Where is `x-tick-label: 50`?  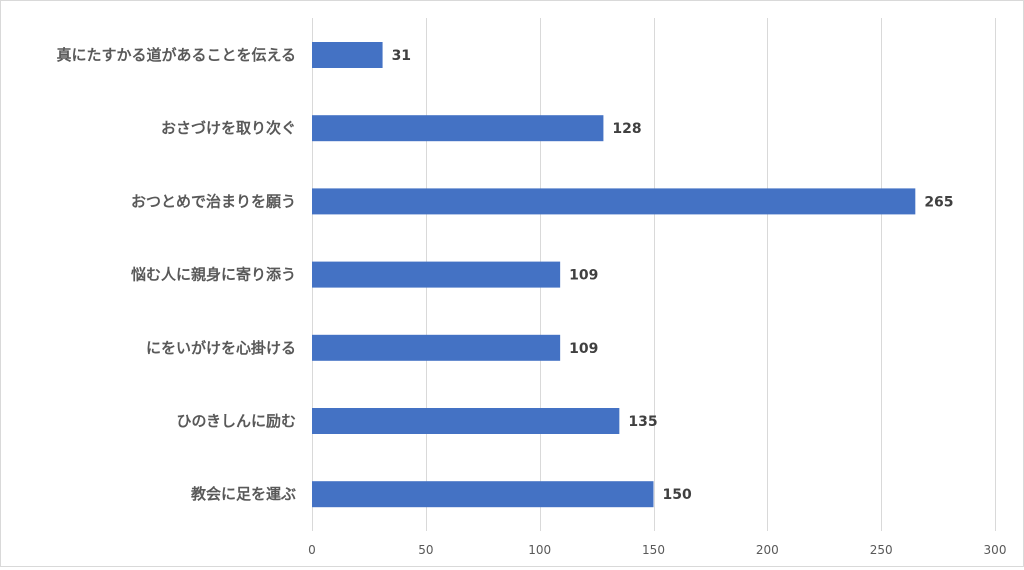
x-tick-label: 50 is located at coordinates (425, 550).